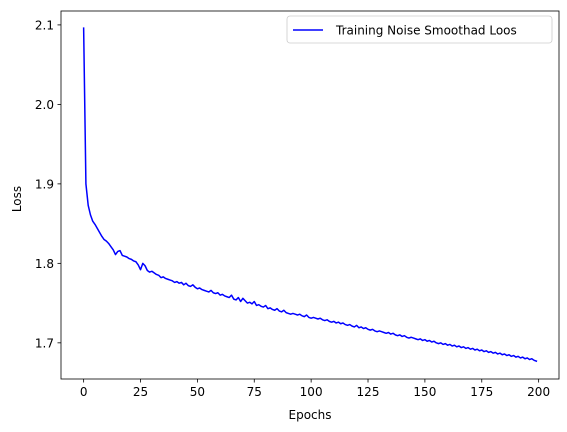 The height and width of the screenshot is (432, 567). I want to click on x-tick-label: 200, so click(538, 392).